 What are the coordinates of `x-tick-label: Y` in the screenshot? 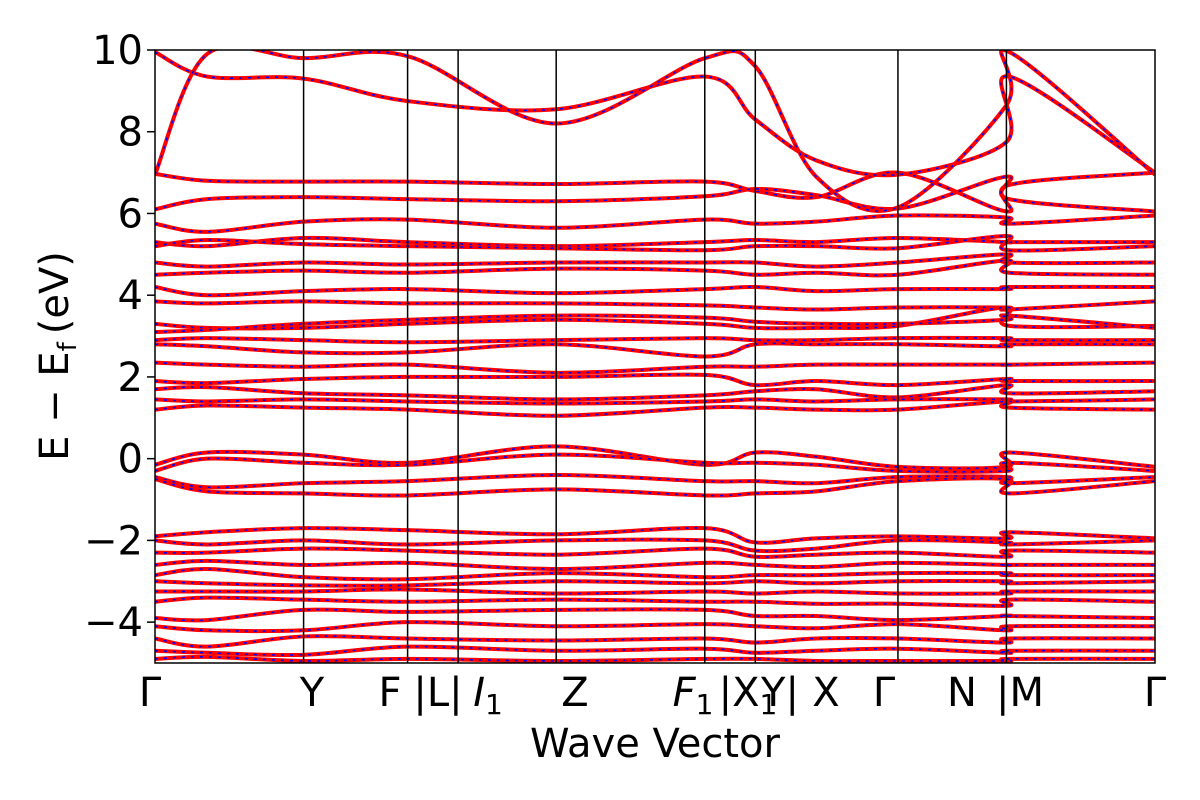 It's located at (312, 693).